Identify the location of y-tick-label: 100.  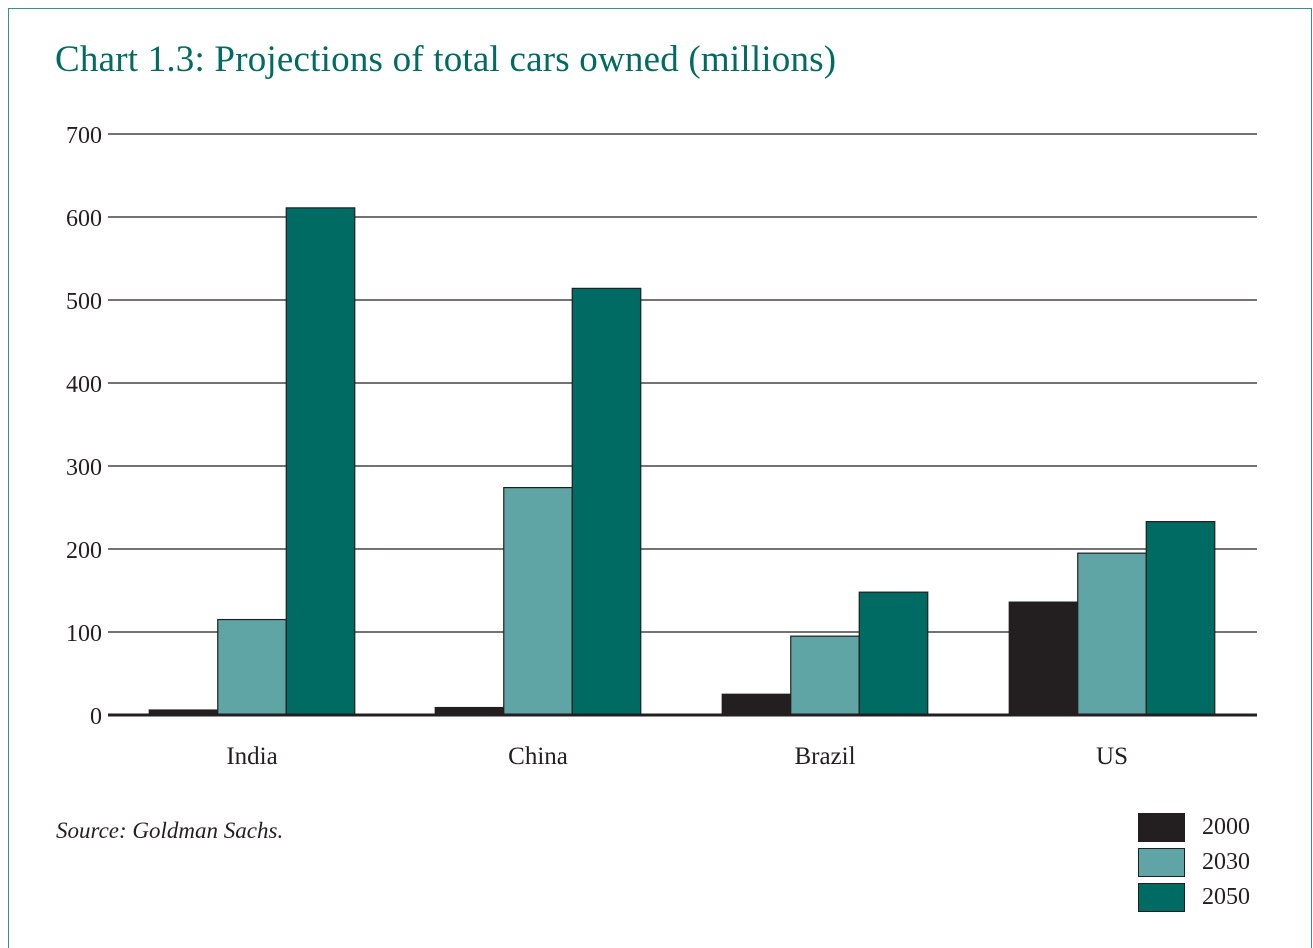
(84, 634).